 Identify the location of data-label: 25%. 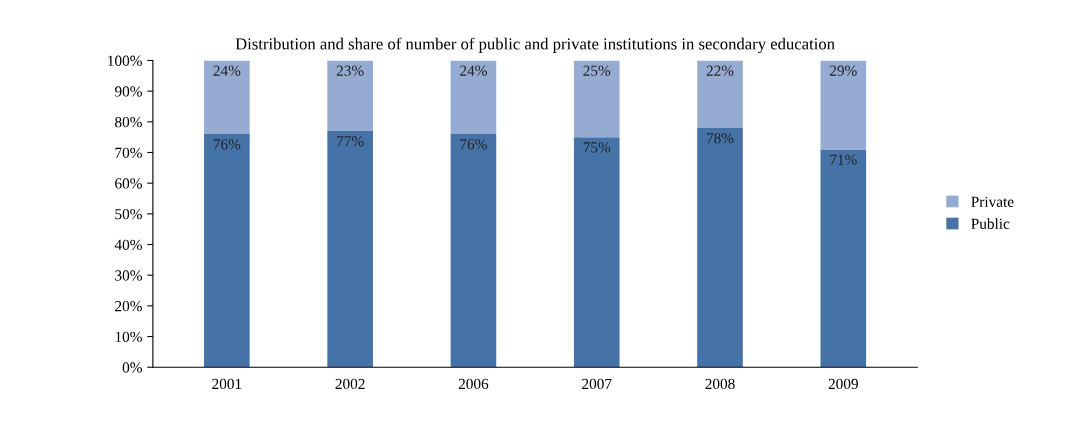
(597, 70).